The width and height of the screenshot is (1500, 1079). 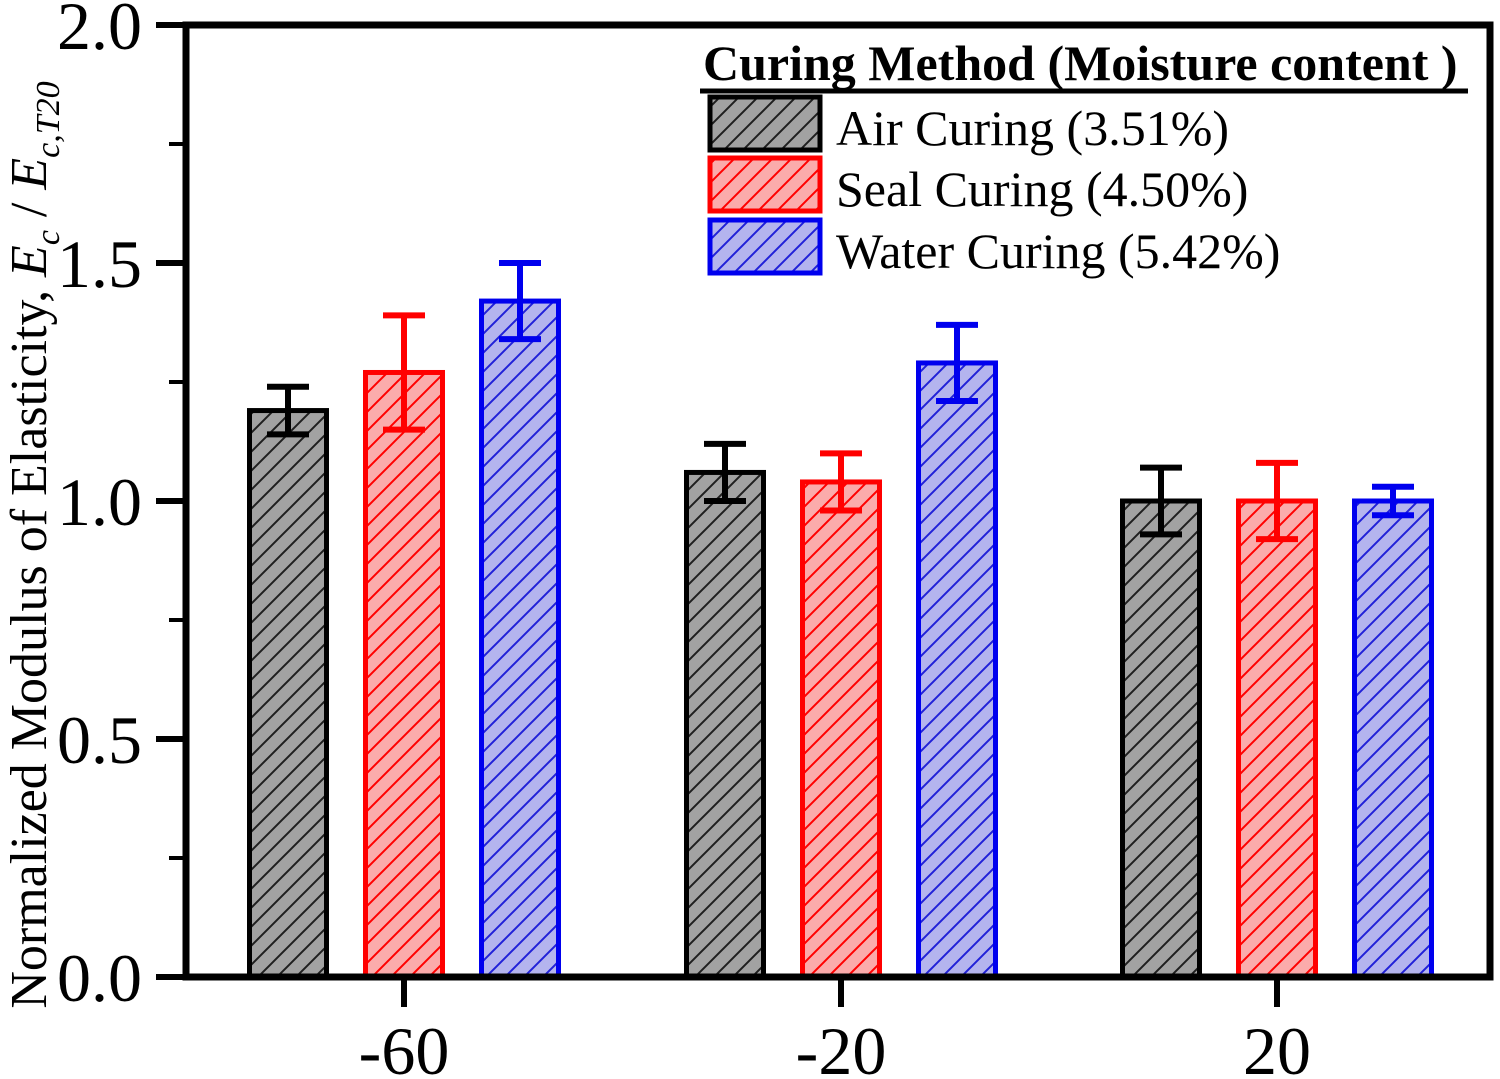 I want to click on error-bar-water--60, so click(x=520, y=301).